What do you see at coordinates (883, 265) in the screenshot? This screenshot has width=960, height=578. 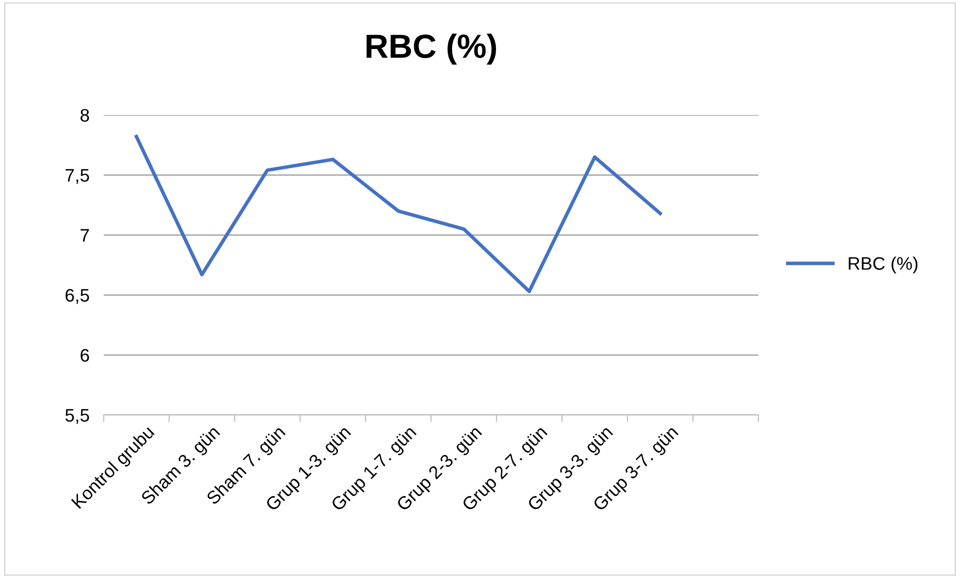 I see `legend-label: RBC (%)` at bounding box center [883, 265].